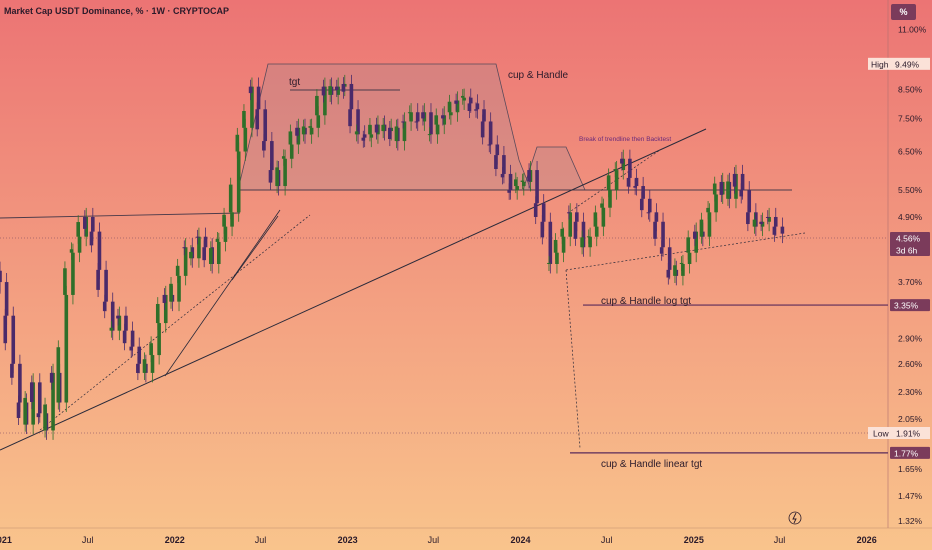 The image size is (932, 550). Describe the element at coordinates (910, 496) in the screenshot. I see `y-tick-label: 1.47%` at that location.